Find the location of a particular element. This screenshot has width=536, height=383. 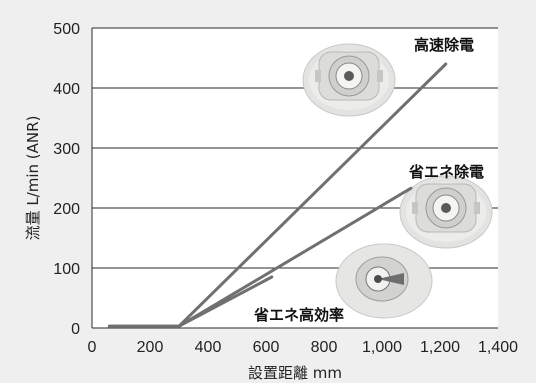

y-tick-label: 200 is located at coordinates (66, 209).